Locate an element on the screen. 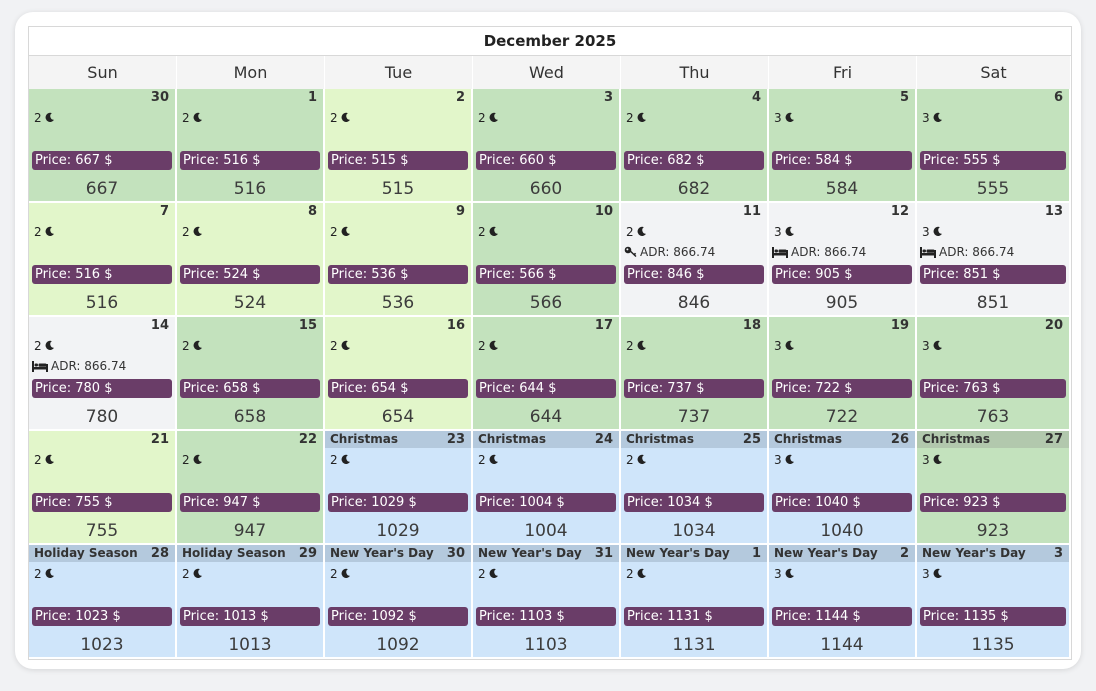  price-bar: Price: 1034 $ is located at coordinates (694, 502).